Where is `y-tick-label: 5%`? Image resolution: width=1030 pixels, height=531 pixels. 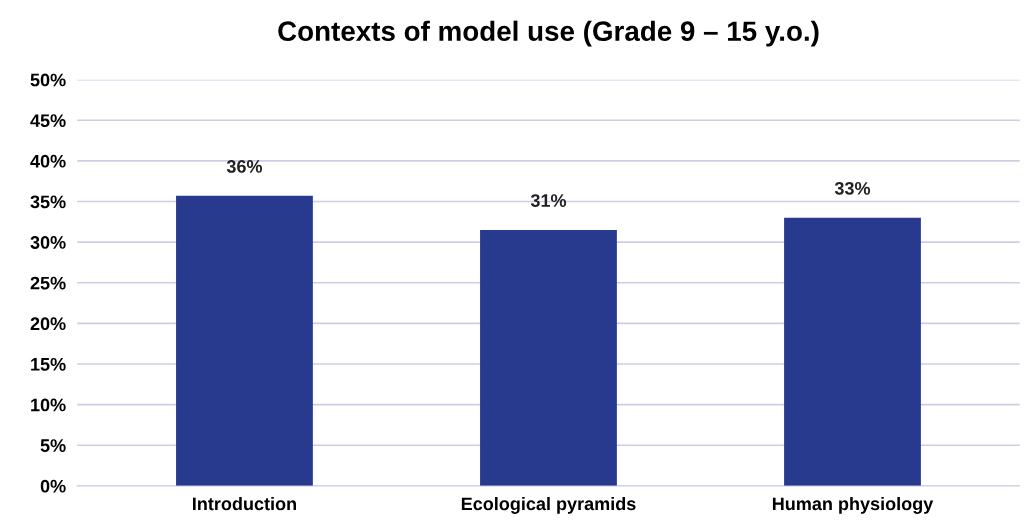
y-tick-label: 5% is located at coordinates (53, 445).